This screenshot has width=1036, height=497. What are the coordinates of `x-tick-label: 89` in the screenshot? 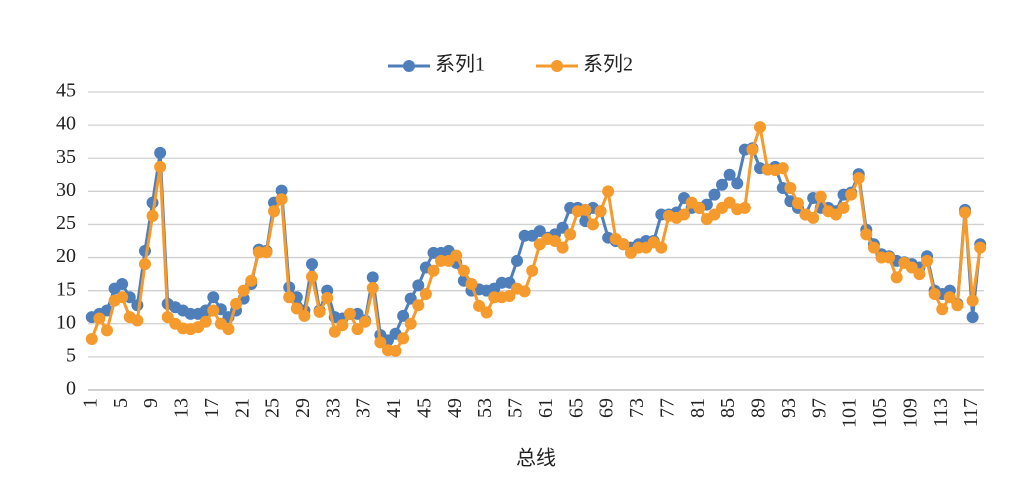 It's located at (759, 408).